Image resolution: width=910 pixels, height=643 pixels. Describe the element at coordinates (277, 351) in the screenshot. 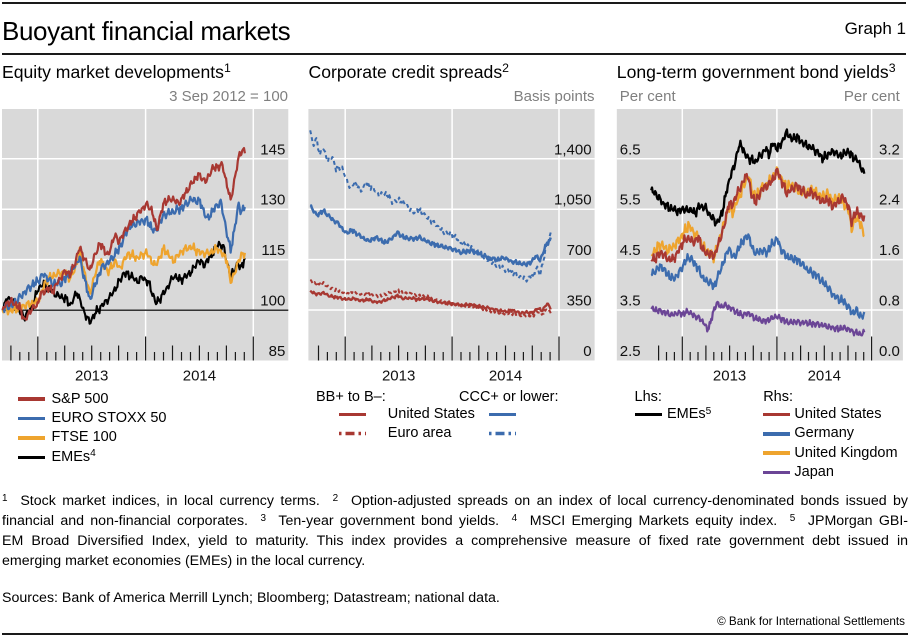

I see `svg-text: 85` at that location.